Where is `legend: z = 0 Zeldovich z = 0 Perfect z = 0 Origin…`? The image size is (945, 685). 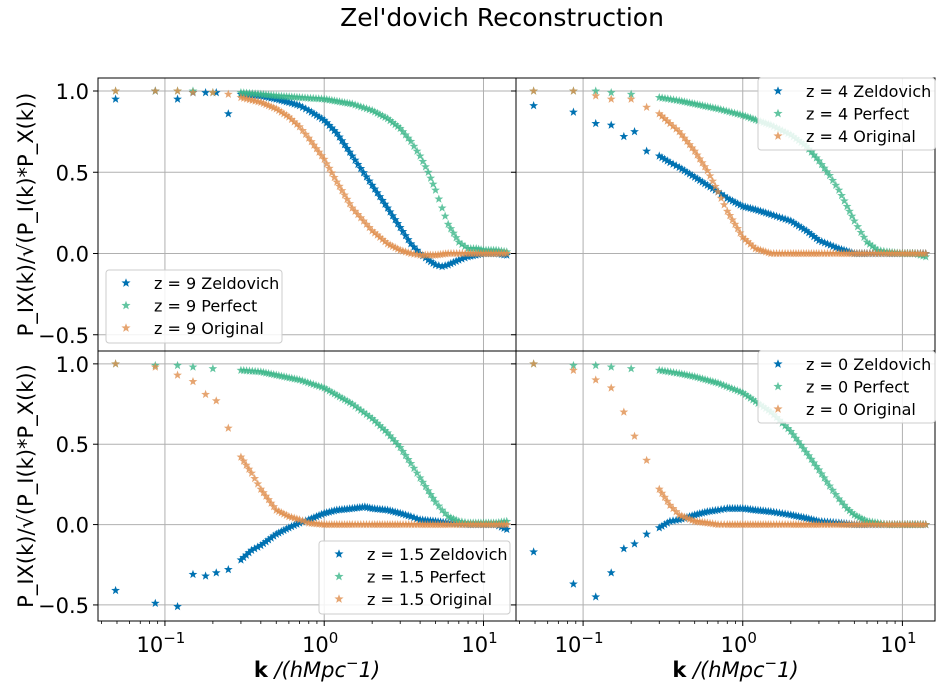 legend: z = 0 Zeldovich z = 0 Perfect z = 0 Origin… is located at coordinates (846, 387).